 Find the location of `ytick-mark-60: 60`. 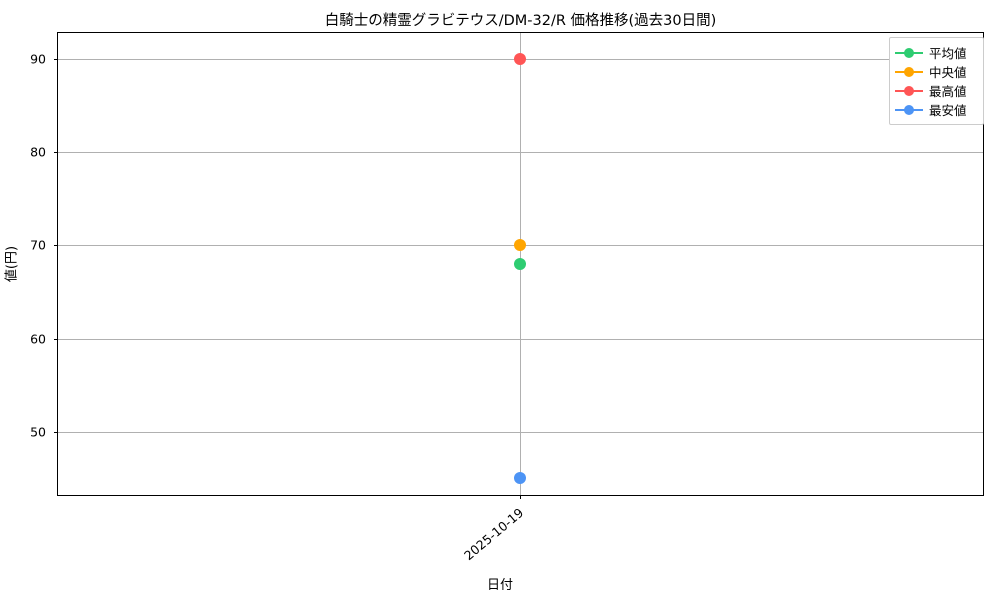

ytick-mark-60: 60 is located at coordinates (44, 339).